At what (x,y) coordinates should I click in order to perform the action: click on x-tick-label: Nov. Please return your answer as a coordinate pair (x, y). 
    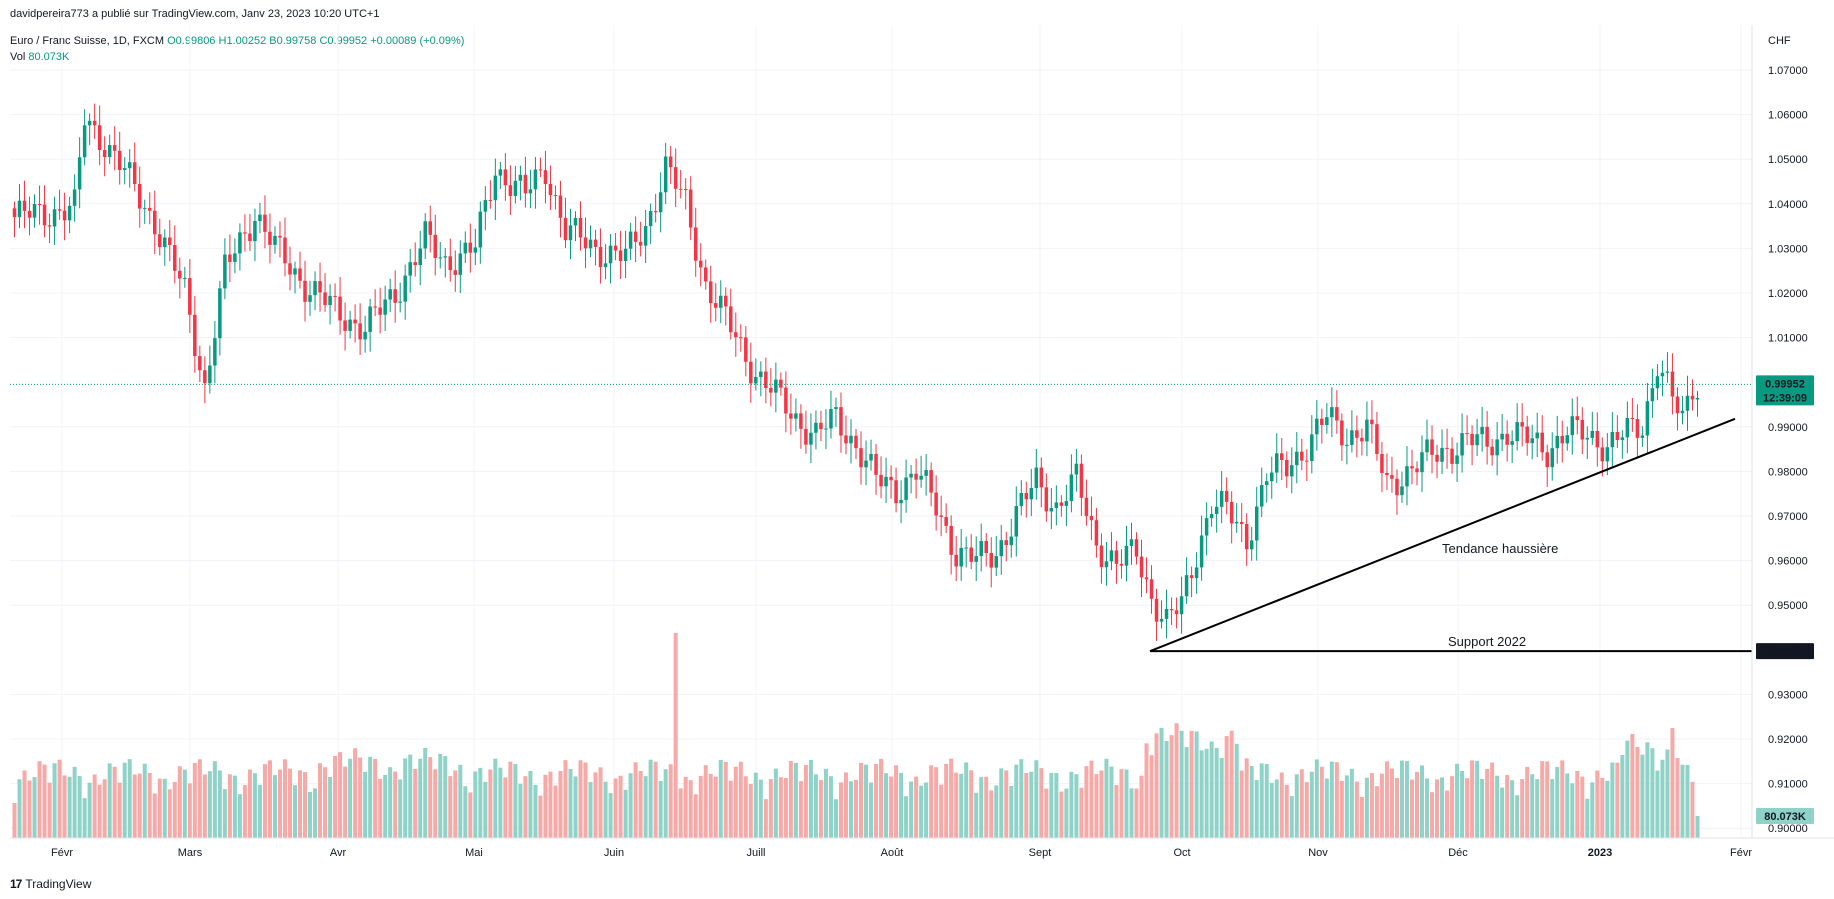
    Looking at the image, I should click on (1318, 853).